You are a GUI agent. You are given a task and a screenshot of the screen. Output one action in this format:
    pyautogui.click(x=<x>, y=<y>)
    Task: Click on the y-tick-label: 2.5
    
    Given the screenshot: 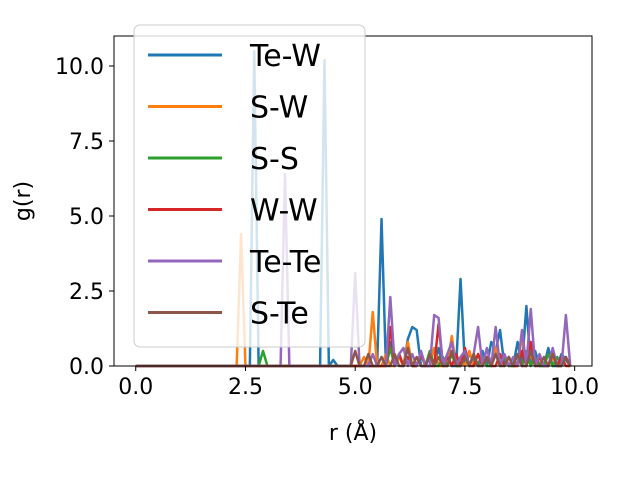 What is the action you would take?
    pyautogui.click(x=86, y=292)
    